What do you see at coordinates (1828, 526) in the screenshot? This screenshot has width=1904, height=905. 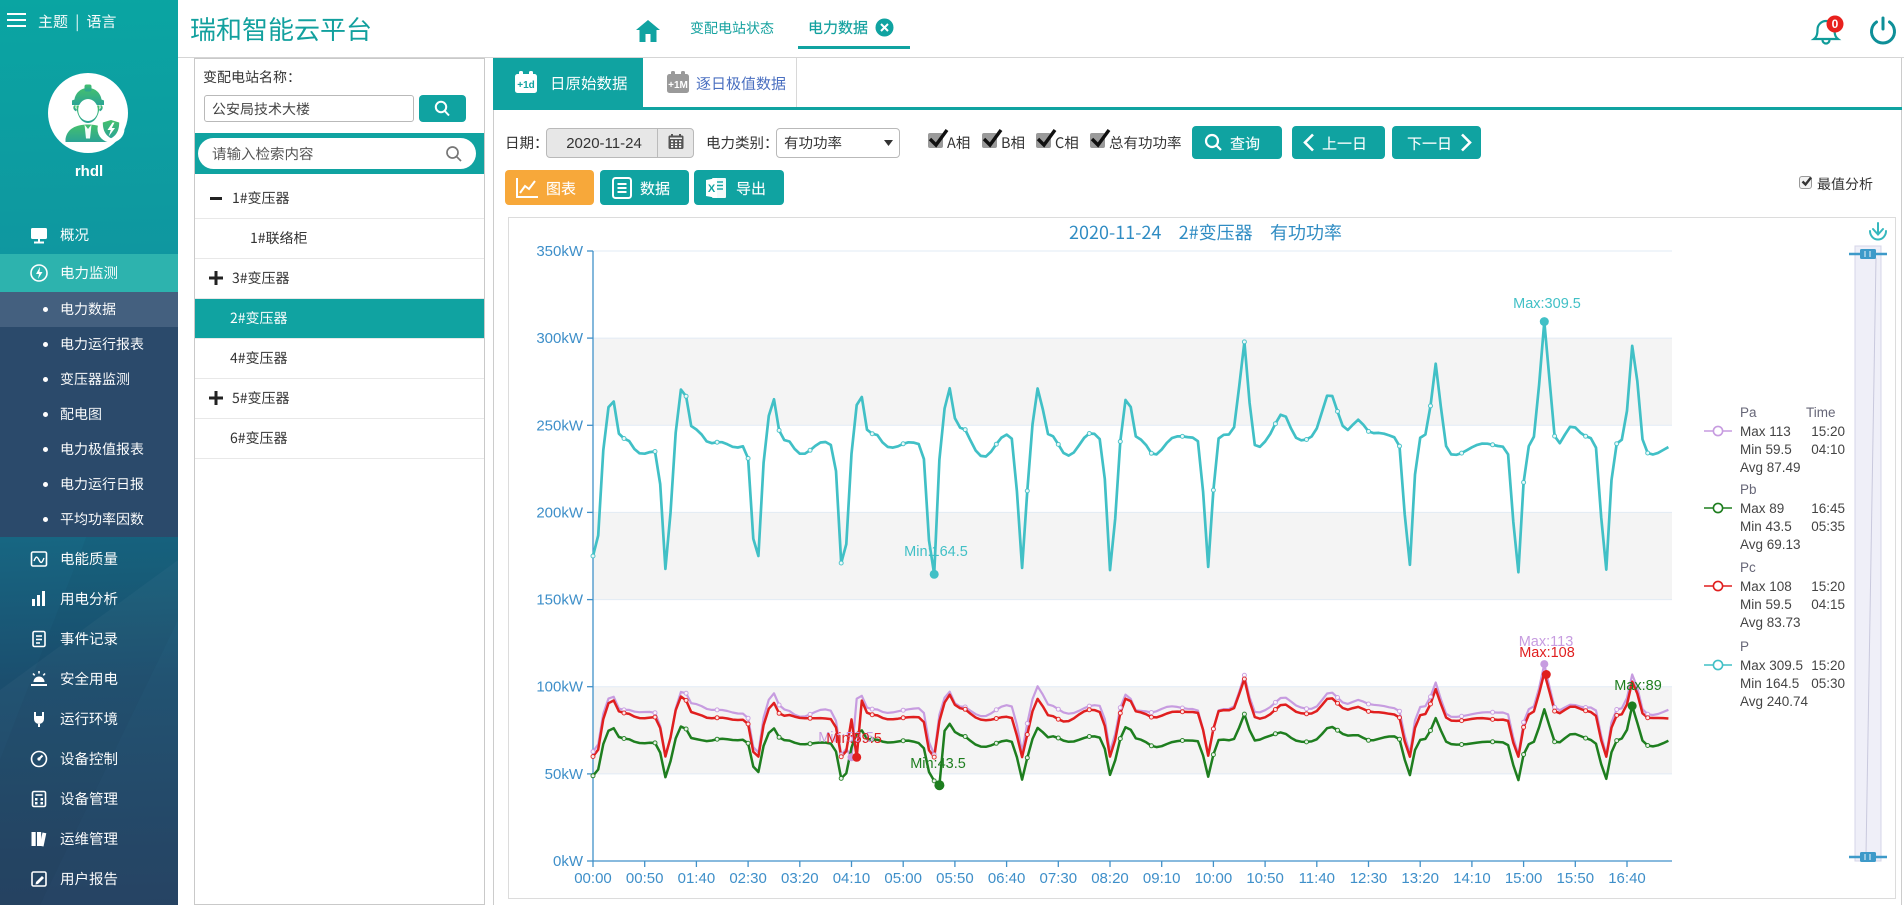 I see `svg-text: 05:35` at bounding box center [1828, 526].